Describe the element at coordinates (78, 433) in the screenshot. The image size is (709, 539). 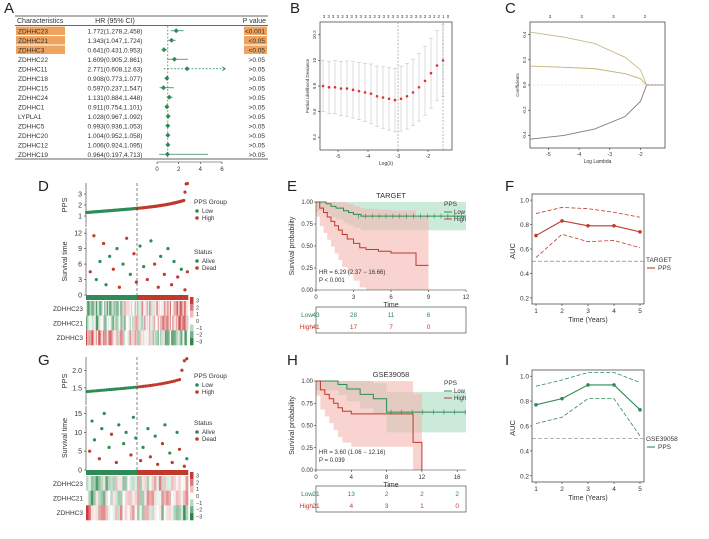
I see `time-y-tick-label: 10` at that location.